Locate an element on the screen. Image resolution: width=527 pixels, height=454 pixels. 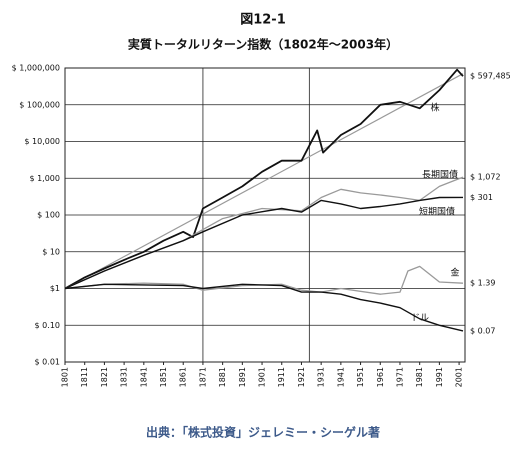
y-tick-label: $ 100,000 is located at coordinates (39, 104).